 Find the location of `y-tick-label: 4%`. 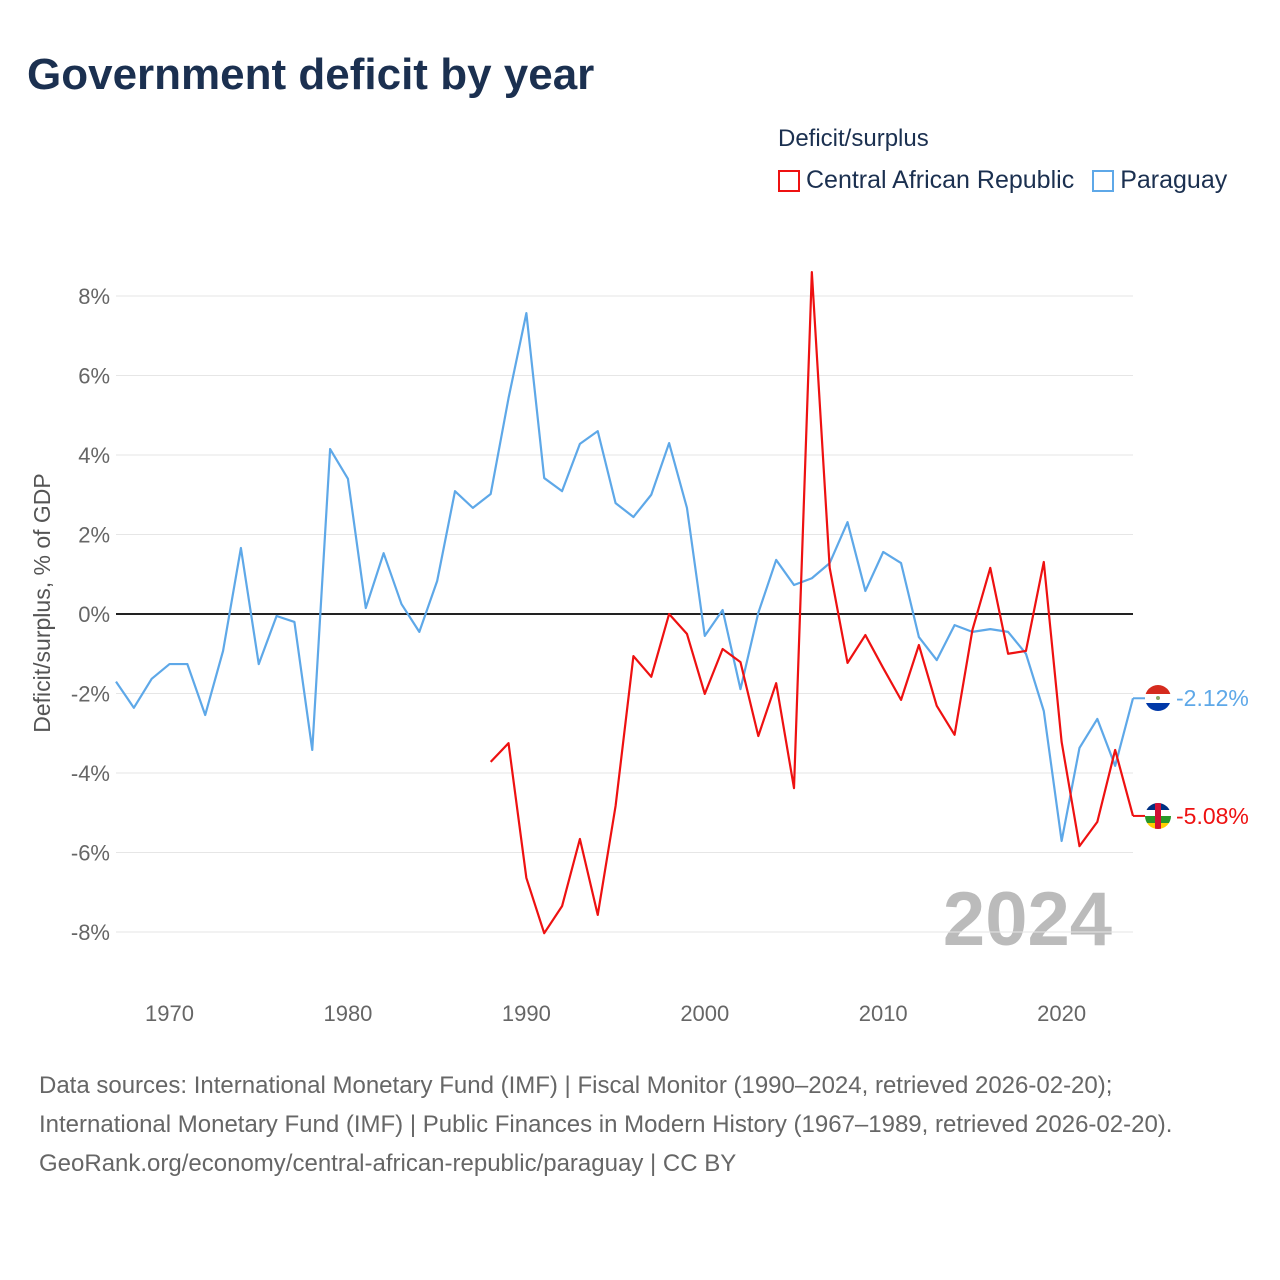

y-tick-label: 4% is located at coordinates (94, 455).